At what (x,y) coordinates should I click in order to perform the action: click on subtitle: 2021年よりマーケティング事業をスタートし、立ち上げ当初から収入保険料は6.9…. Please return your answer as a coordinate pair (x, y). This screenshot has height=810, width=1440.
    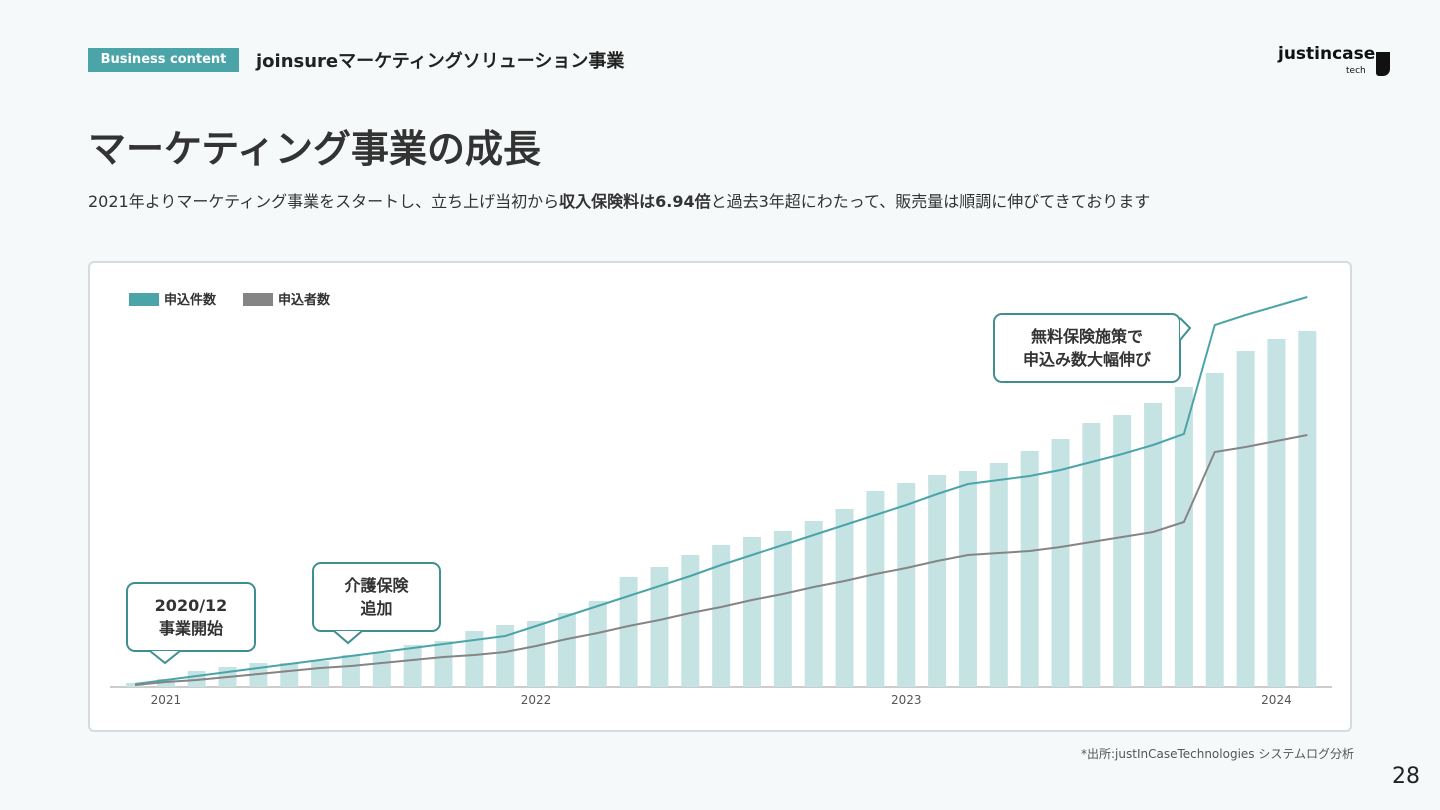
    Looking at the image, I should click on (619, 200).